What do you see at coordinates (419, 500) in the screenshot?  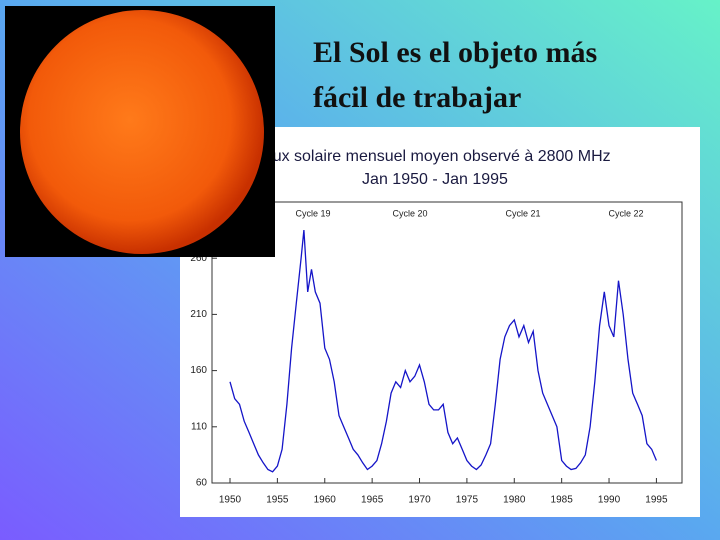 I see `x-tick-label: 1970` at bounding box center [419, 500].